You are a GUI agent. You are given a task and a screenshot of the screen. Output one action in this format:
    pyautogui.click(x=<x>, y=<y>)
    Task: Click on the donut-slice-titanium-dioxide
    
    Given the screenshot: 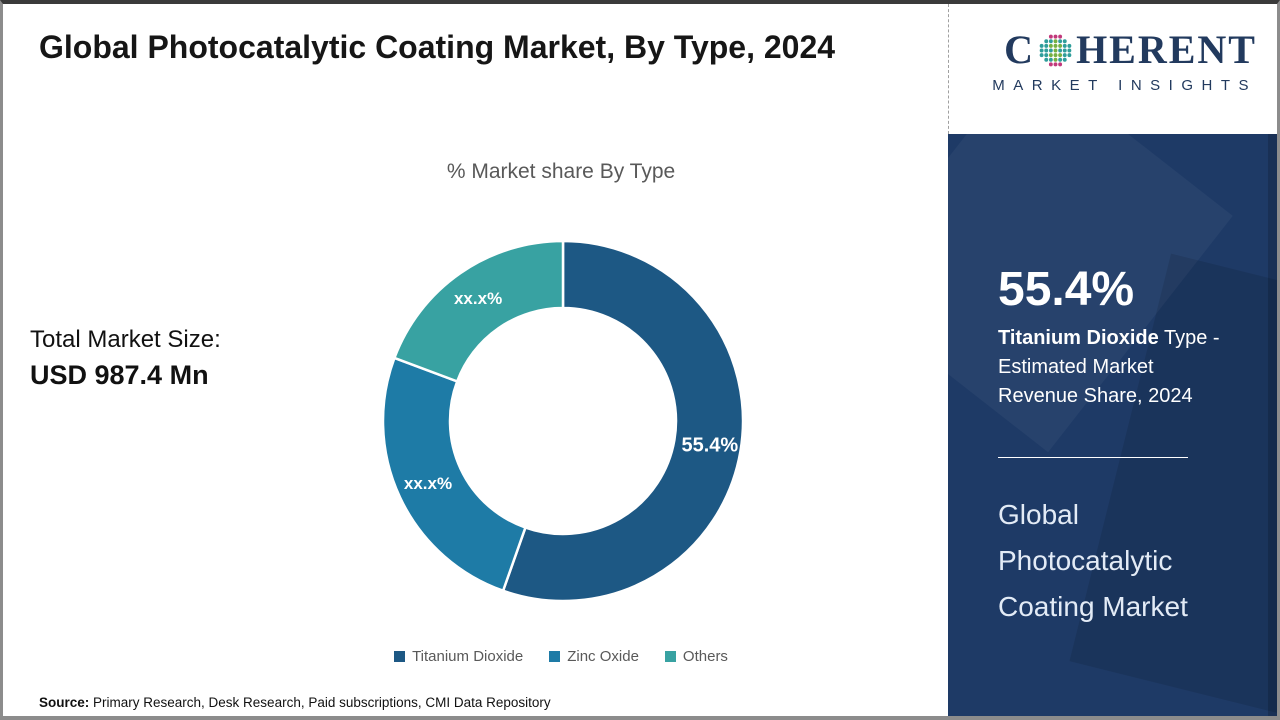 What is the action you would take?
    pyautogui.click(x=623, y=421)
    